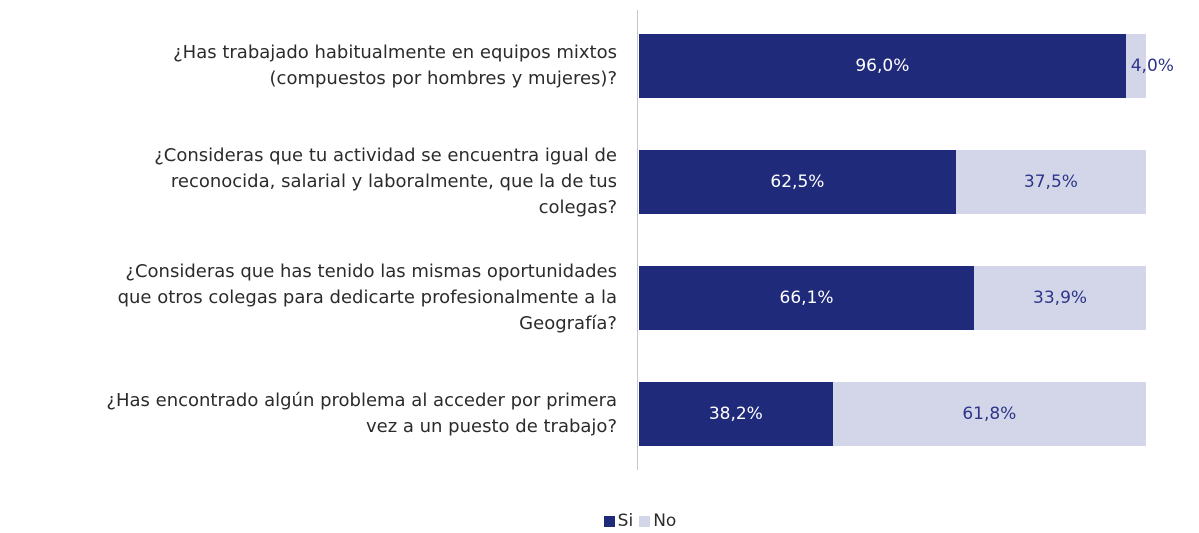 This screenshot has height=533, width=1199. I want to click on legend: Si No, so click(599, 521).